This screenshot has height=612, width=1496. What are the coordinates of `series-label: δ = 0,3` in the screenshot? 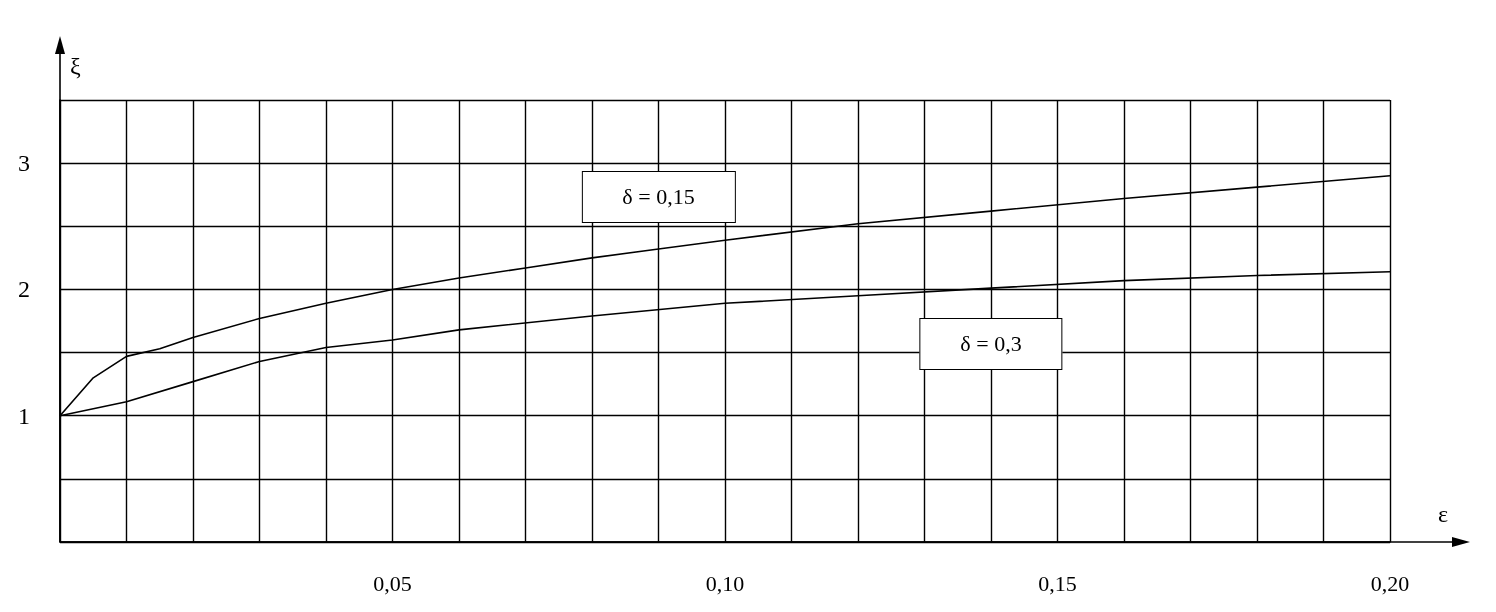 It's located at (991, 344).